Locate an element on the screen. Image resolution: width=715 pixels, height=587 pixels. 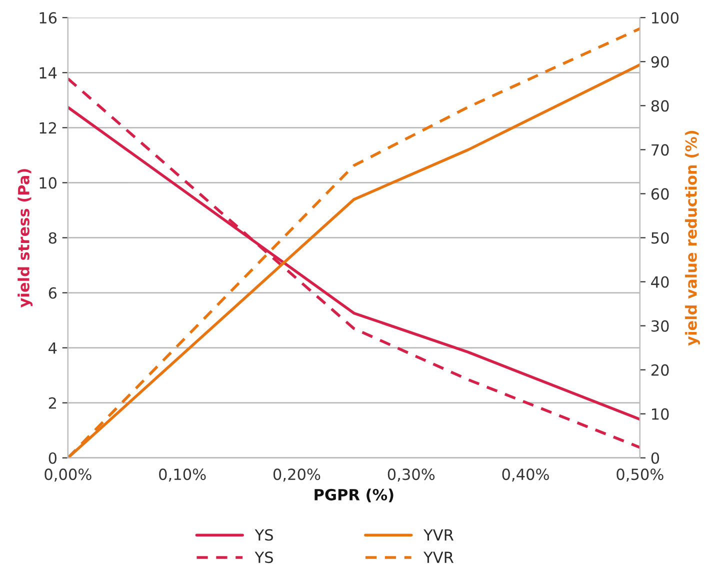
y2-tick-label: 60 is located at coordinates (660, 194).